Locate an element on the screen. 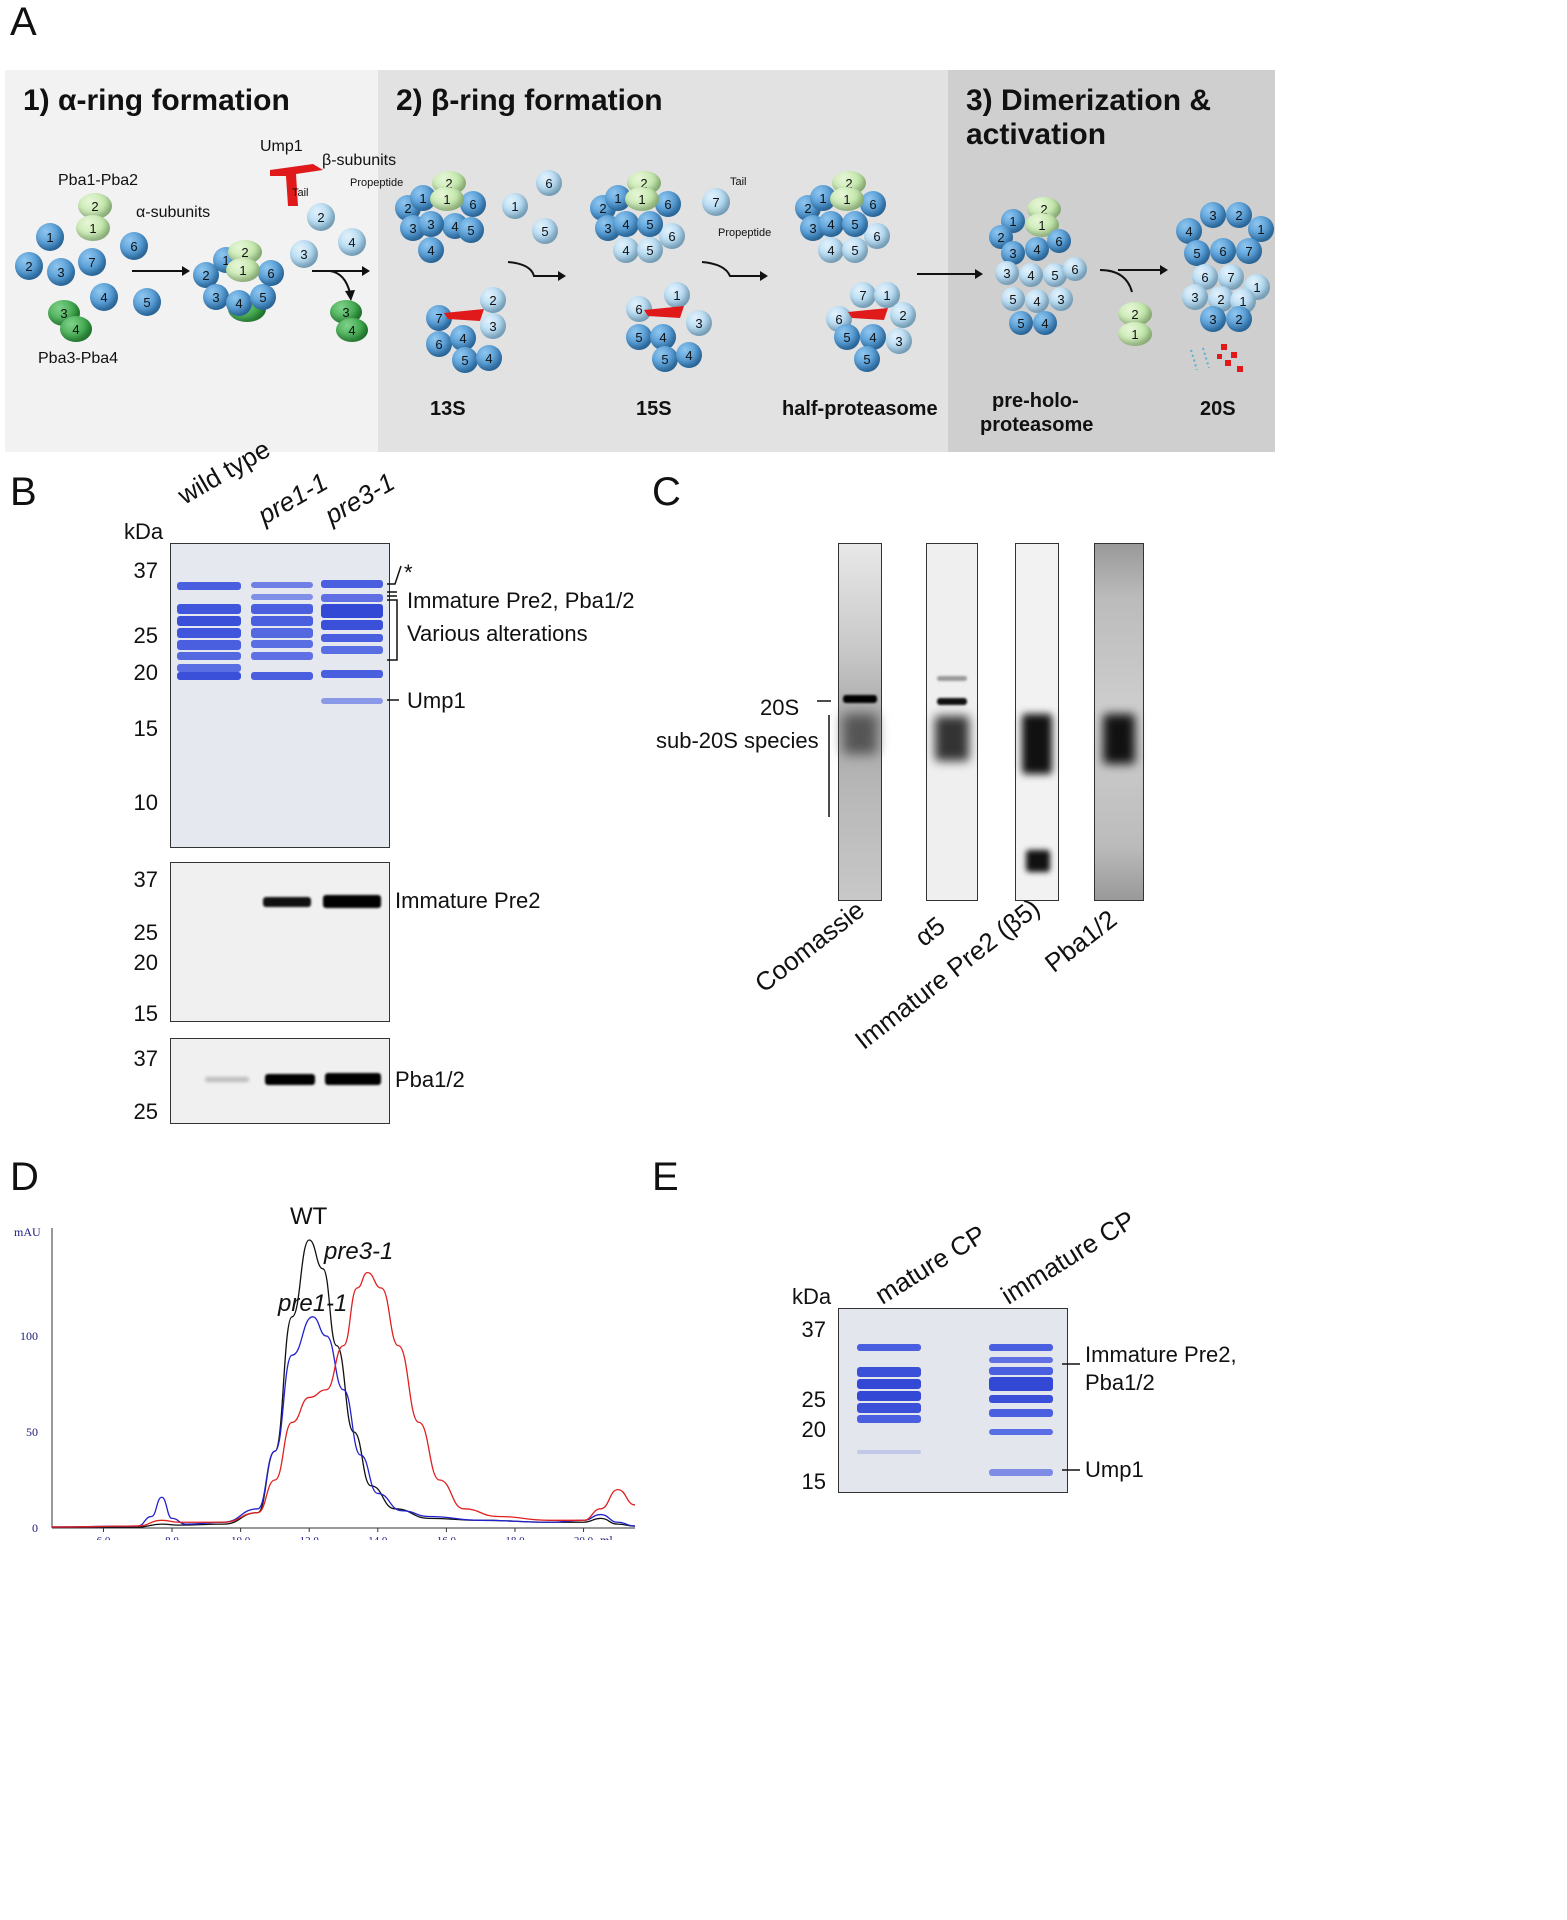 The height and width of the screenshot is (1920, 1567). alpha3-subunit: 3 is located at coordinates (61, 272).